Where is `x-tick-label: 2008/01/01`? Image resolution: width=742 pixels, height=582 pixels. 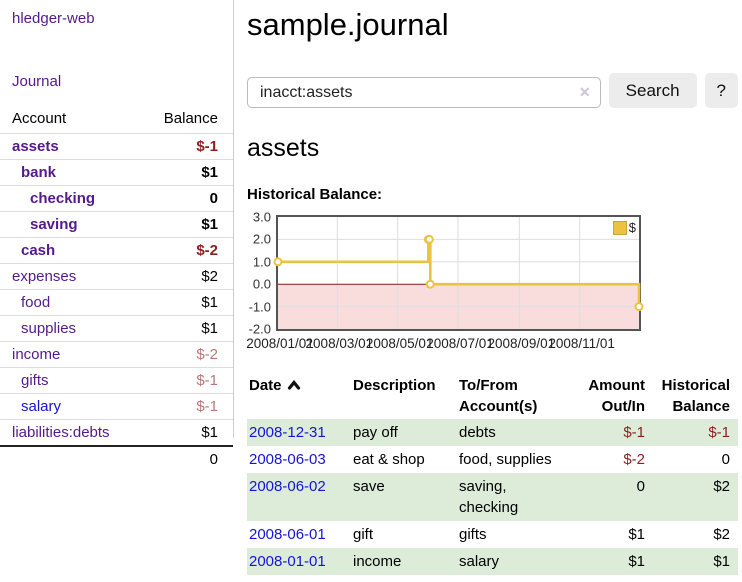
x-tick-label: 2008/01/01 is located at coordinates (280, 343).